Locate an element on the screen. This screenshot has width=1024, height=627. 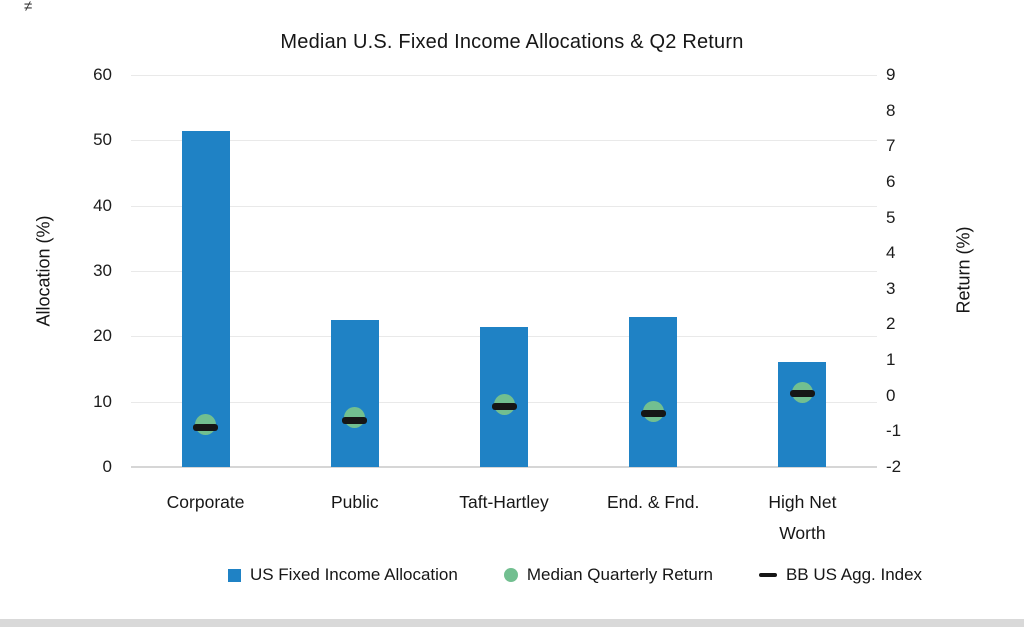
right-tick-label: 9 is located at coordinates (891, 74).